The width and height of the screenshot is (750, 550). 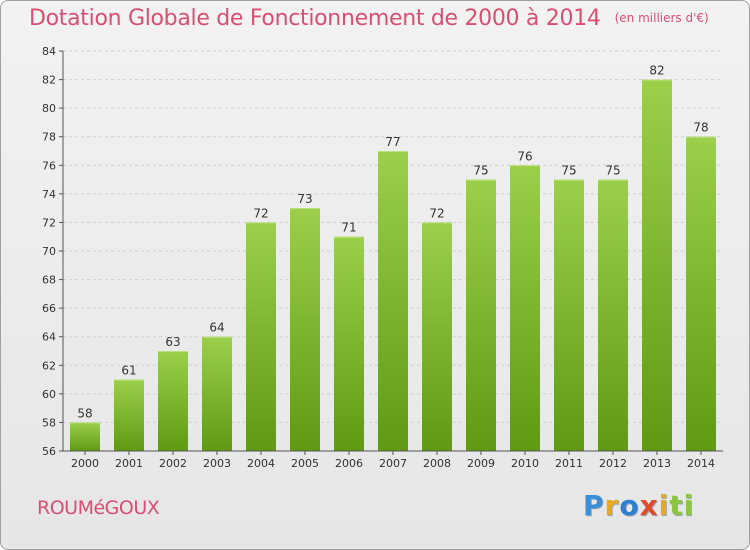 What do you see at coordinates (524, 156) in the screenshot?
I see `data-label: 76` at bounding box center [524, 156].